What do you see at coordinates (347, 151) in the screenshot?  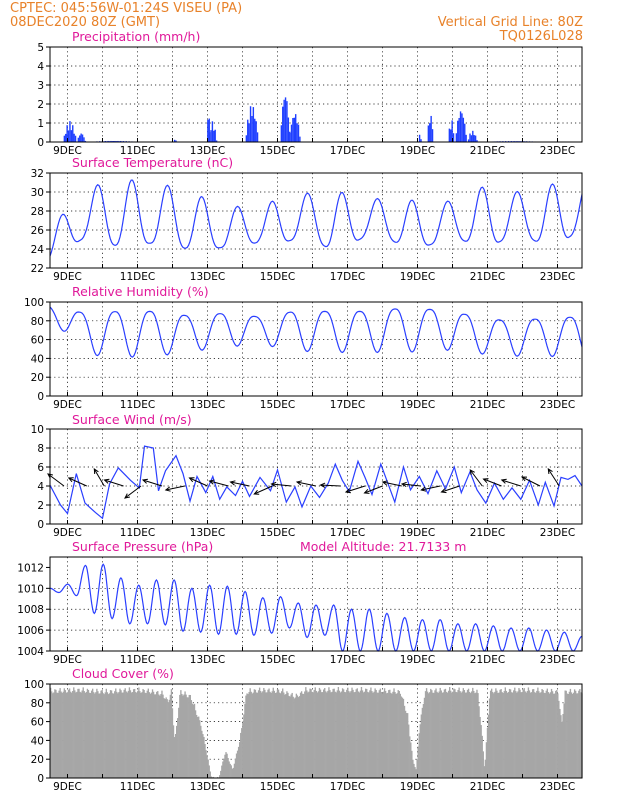 I see `x-tick-label: 17DEC` at bounding box center [347, 151].